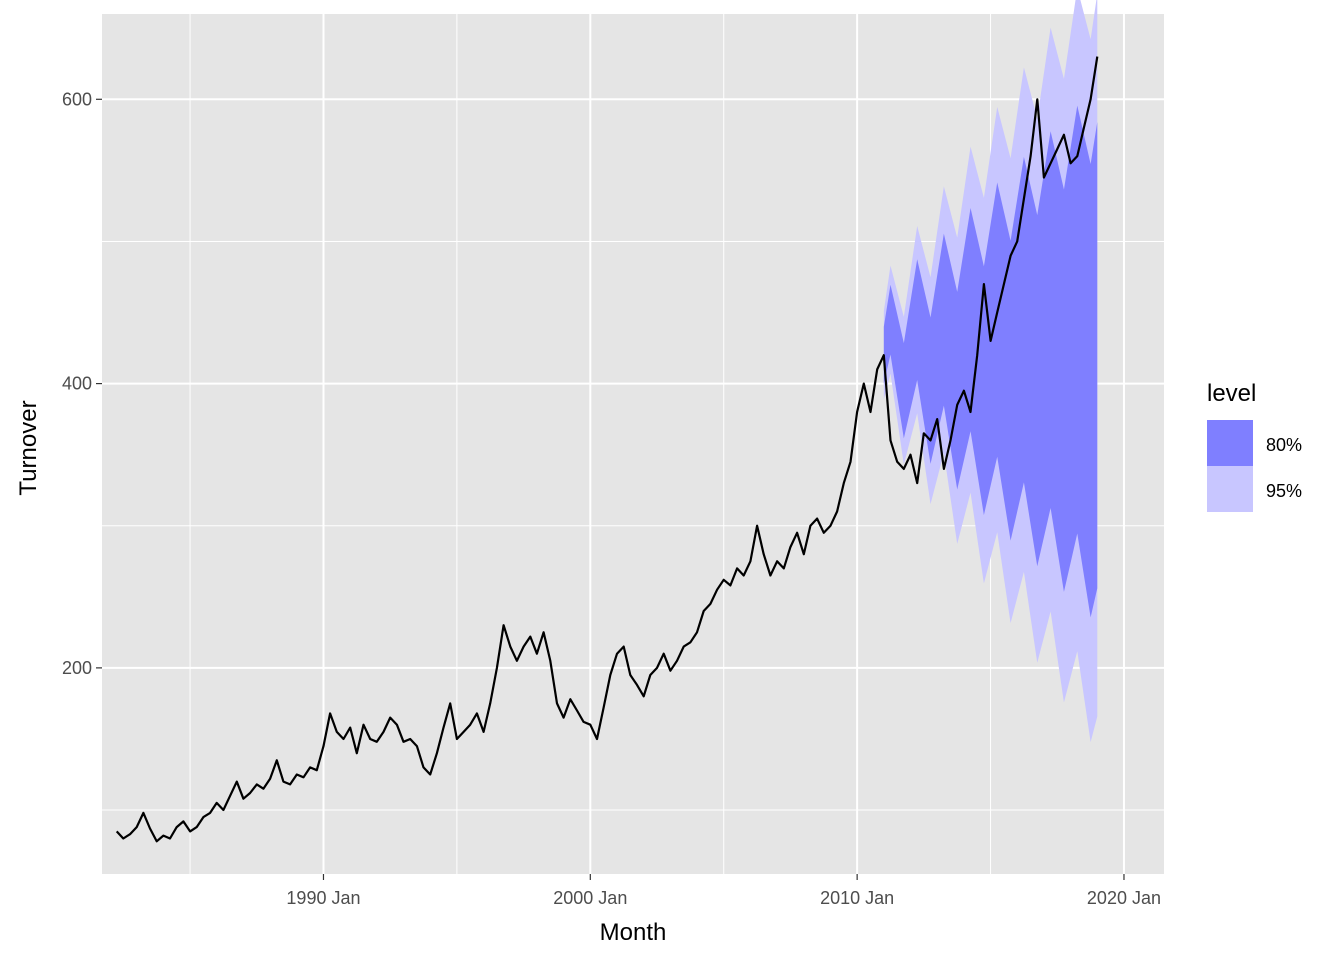 Image resolution: width=1344 pixels, height=965 pixels. What do you see at coordinates (1124, 898) in the screenshot?
I see `x-tick-label: 2020 Jan` at bounding box center [1124, 898].